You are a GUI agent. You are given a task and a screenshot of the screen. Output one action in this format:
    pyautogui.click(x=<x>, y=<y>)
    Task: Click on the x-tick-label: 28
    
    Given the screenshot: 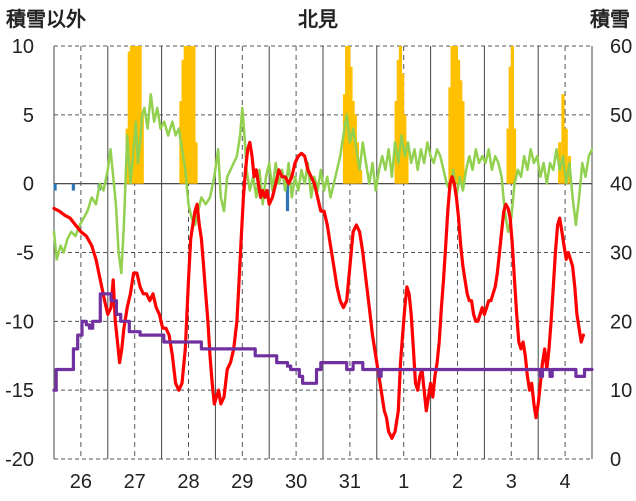 What is the action you would take?
    pyautogui.click(x=188, y=482)
    